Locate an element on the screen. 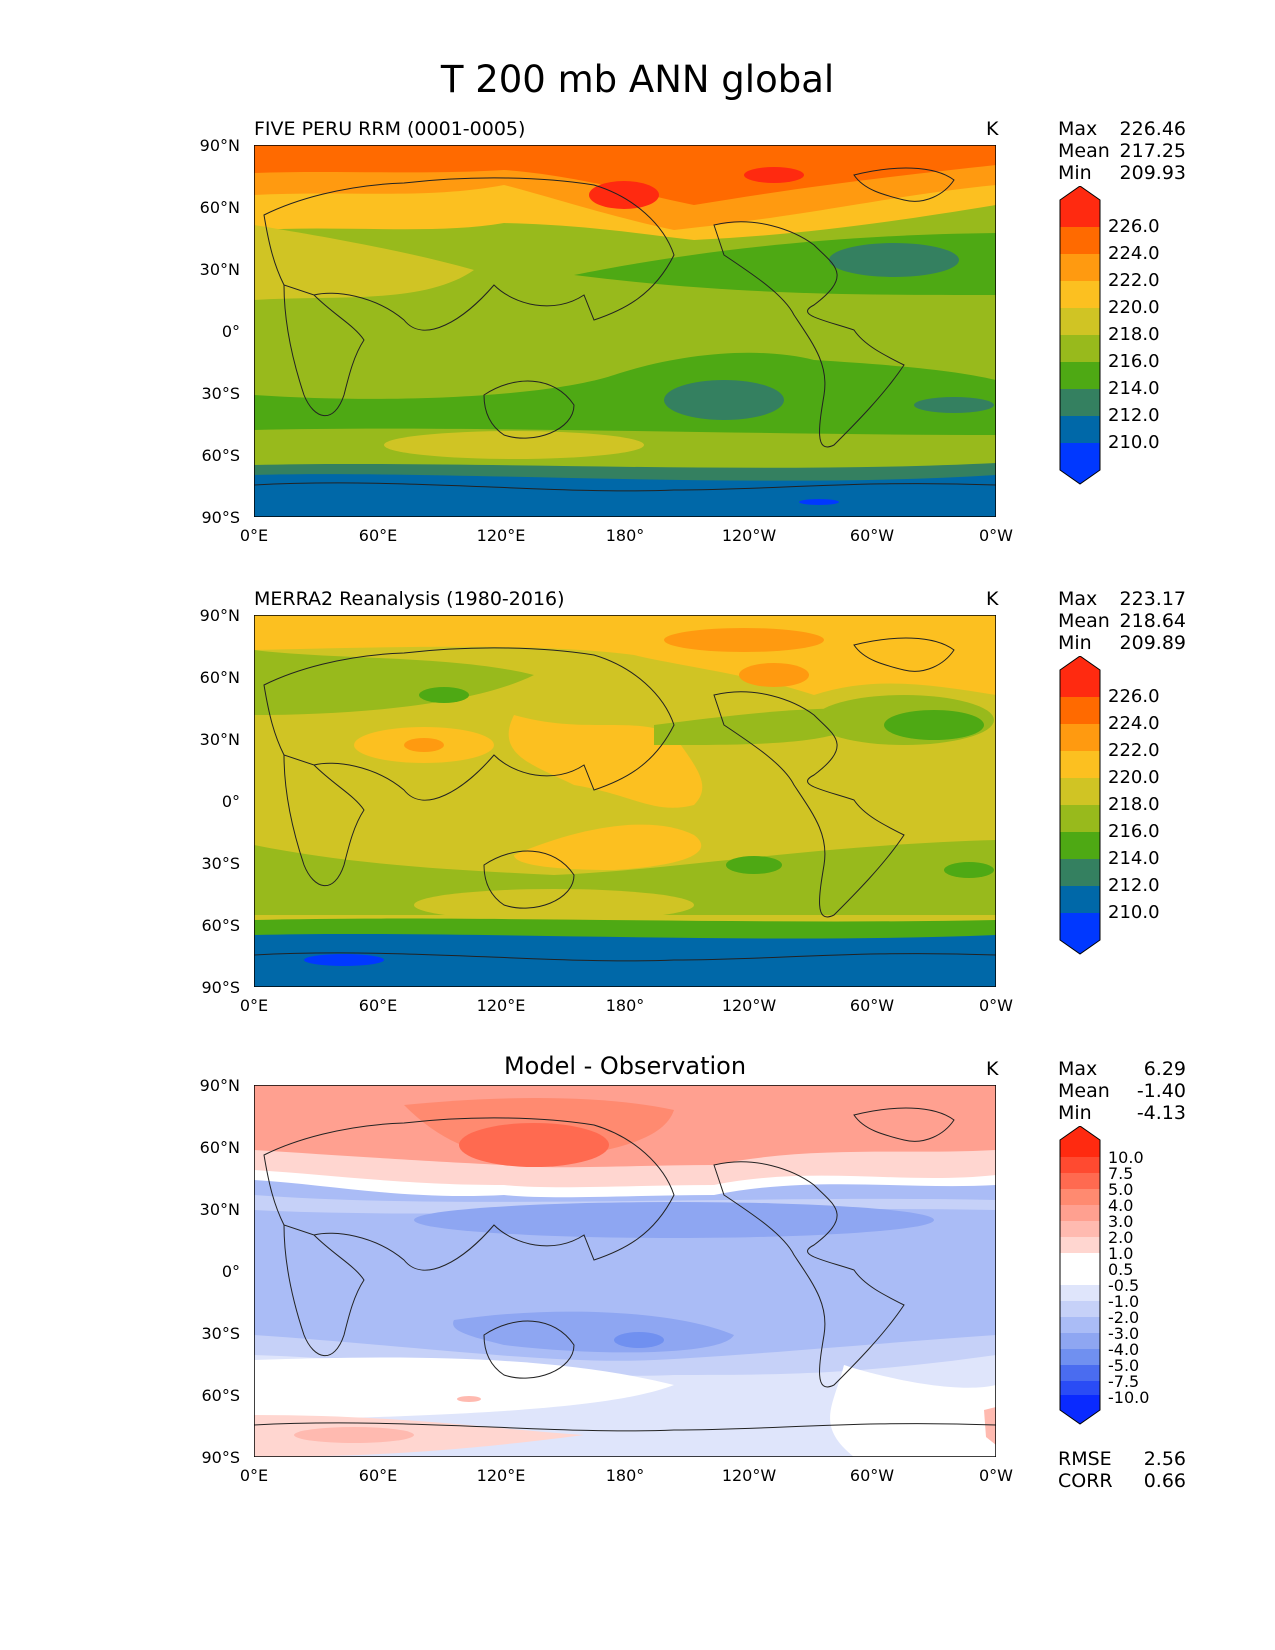  panel-stats: Max 223.17 Mean 218.64 Min 209.89 is located at coordinates (1122, 621).